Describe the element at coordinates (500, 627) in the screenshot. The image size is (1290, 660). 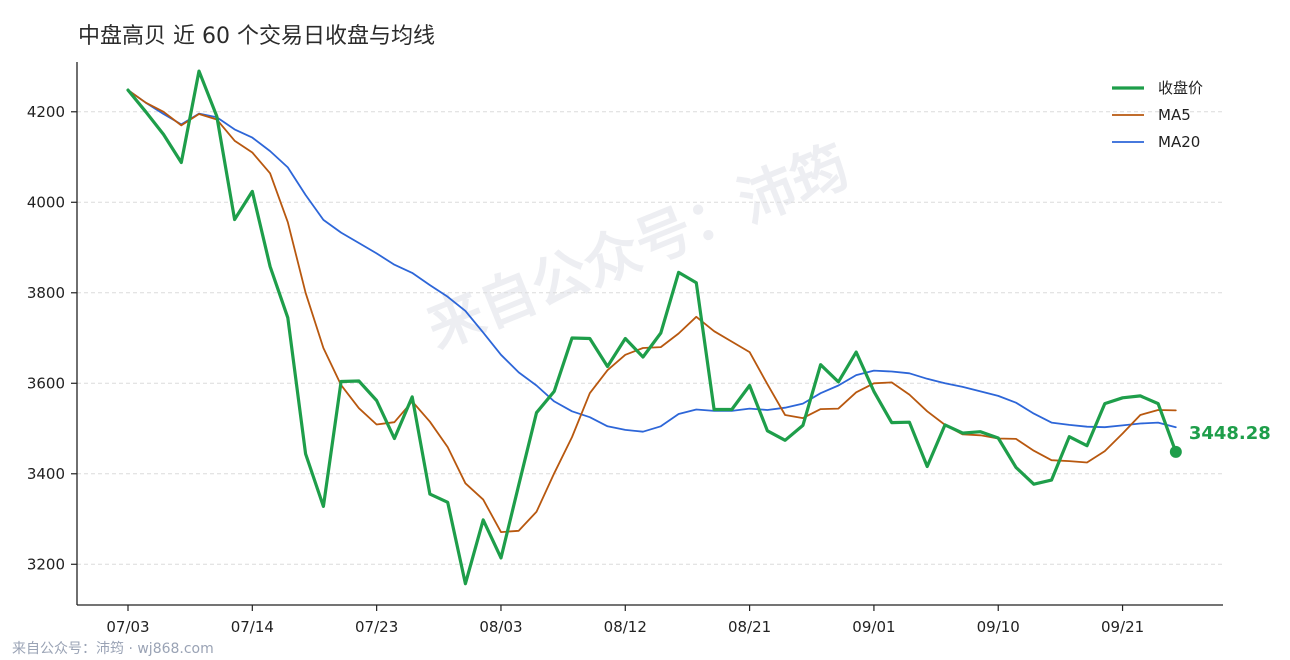
I see `x-tick-label: 08/03` at that location.